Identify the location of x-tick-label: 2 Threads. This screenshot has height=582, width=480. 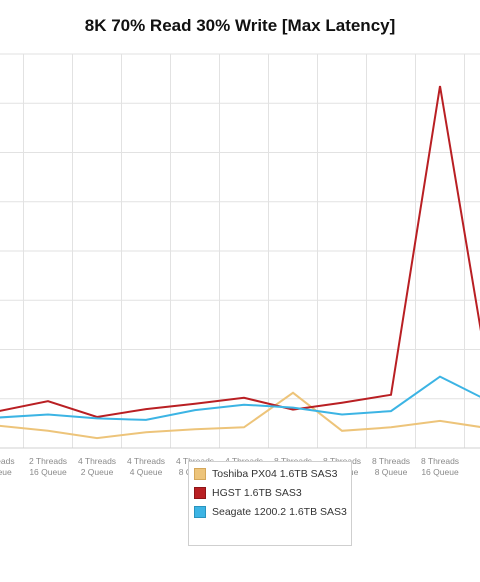
(48, 461).